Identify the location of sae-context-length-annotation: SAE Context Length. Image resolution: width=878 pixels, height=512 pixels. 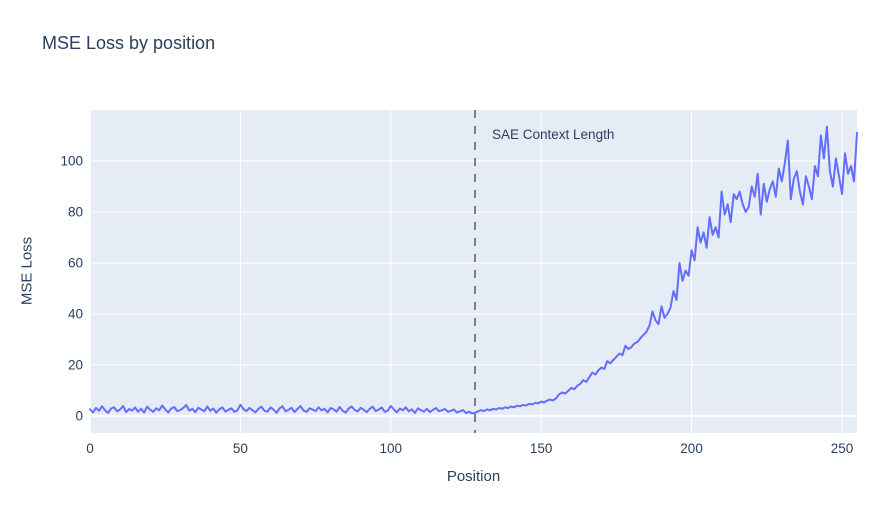
(553, 134).